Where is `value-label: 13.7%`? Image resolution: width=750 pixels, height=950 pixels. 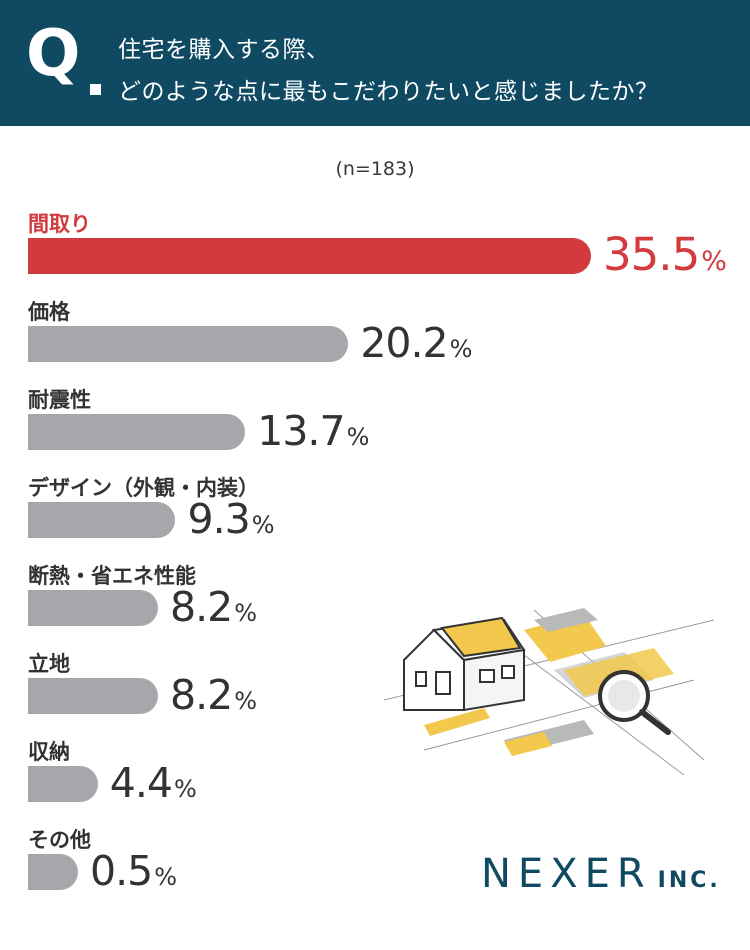 value-label: 13.7% is located at coordinates (313, 431).